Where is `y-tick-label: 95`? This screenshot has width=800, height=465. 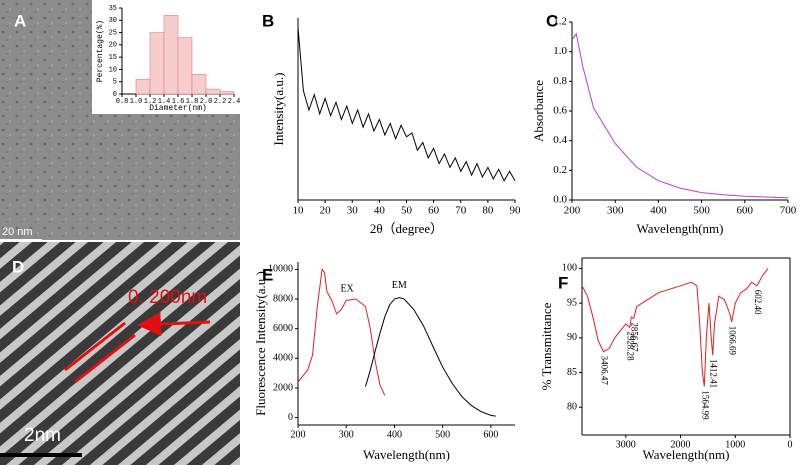 y-tick-label: 95 is located at coordinates (572, 302).